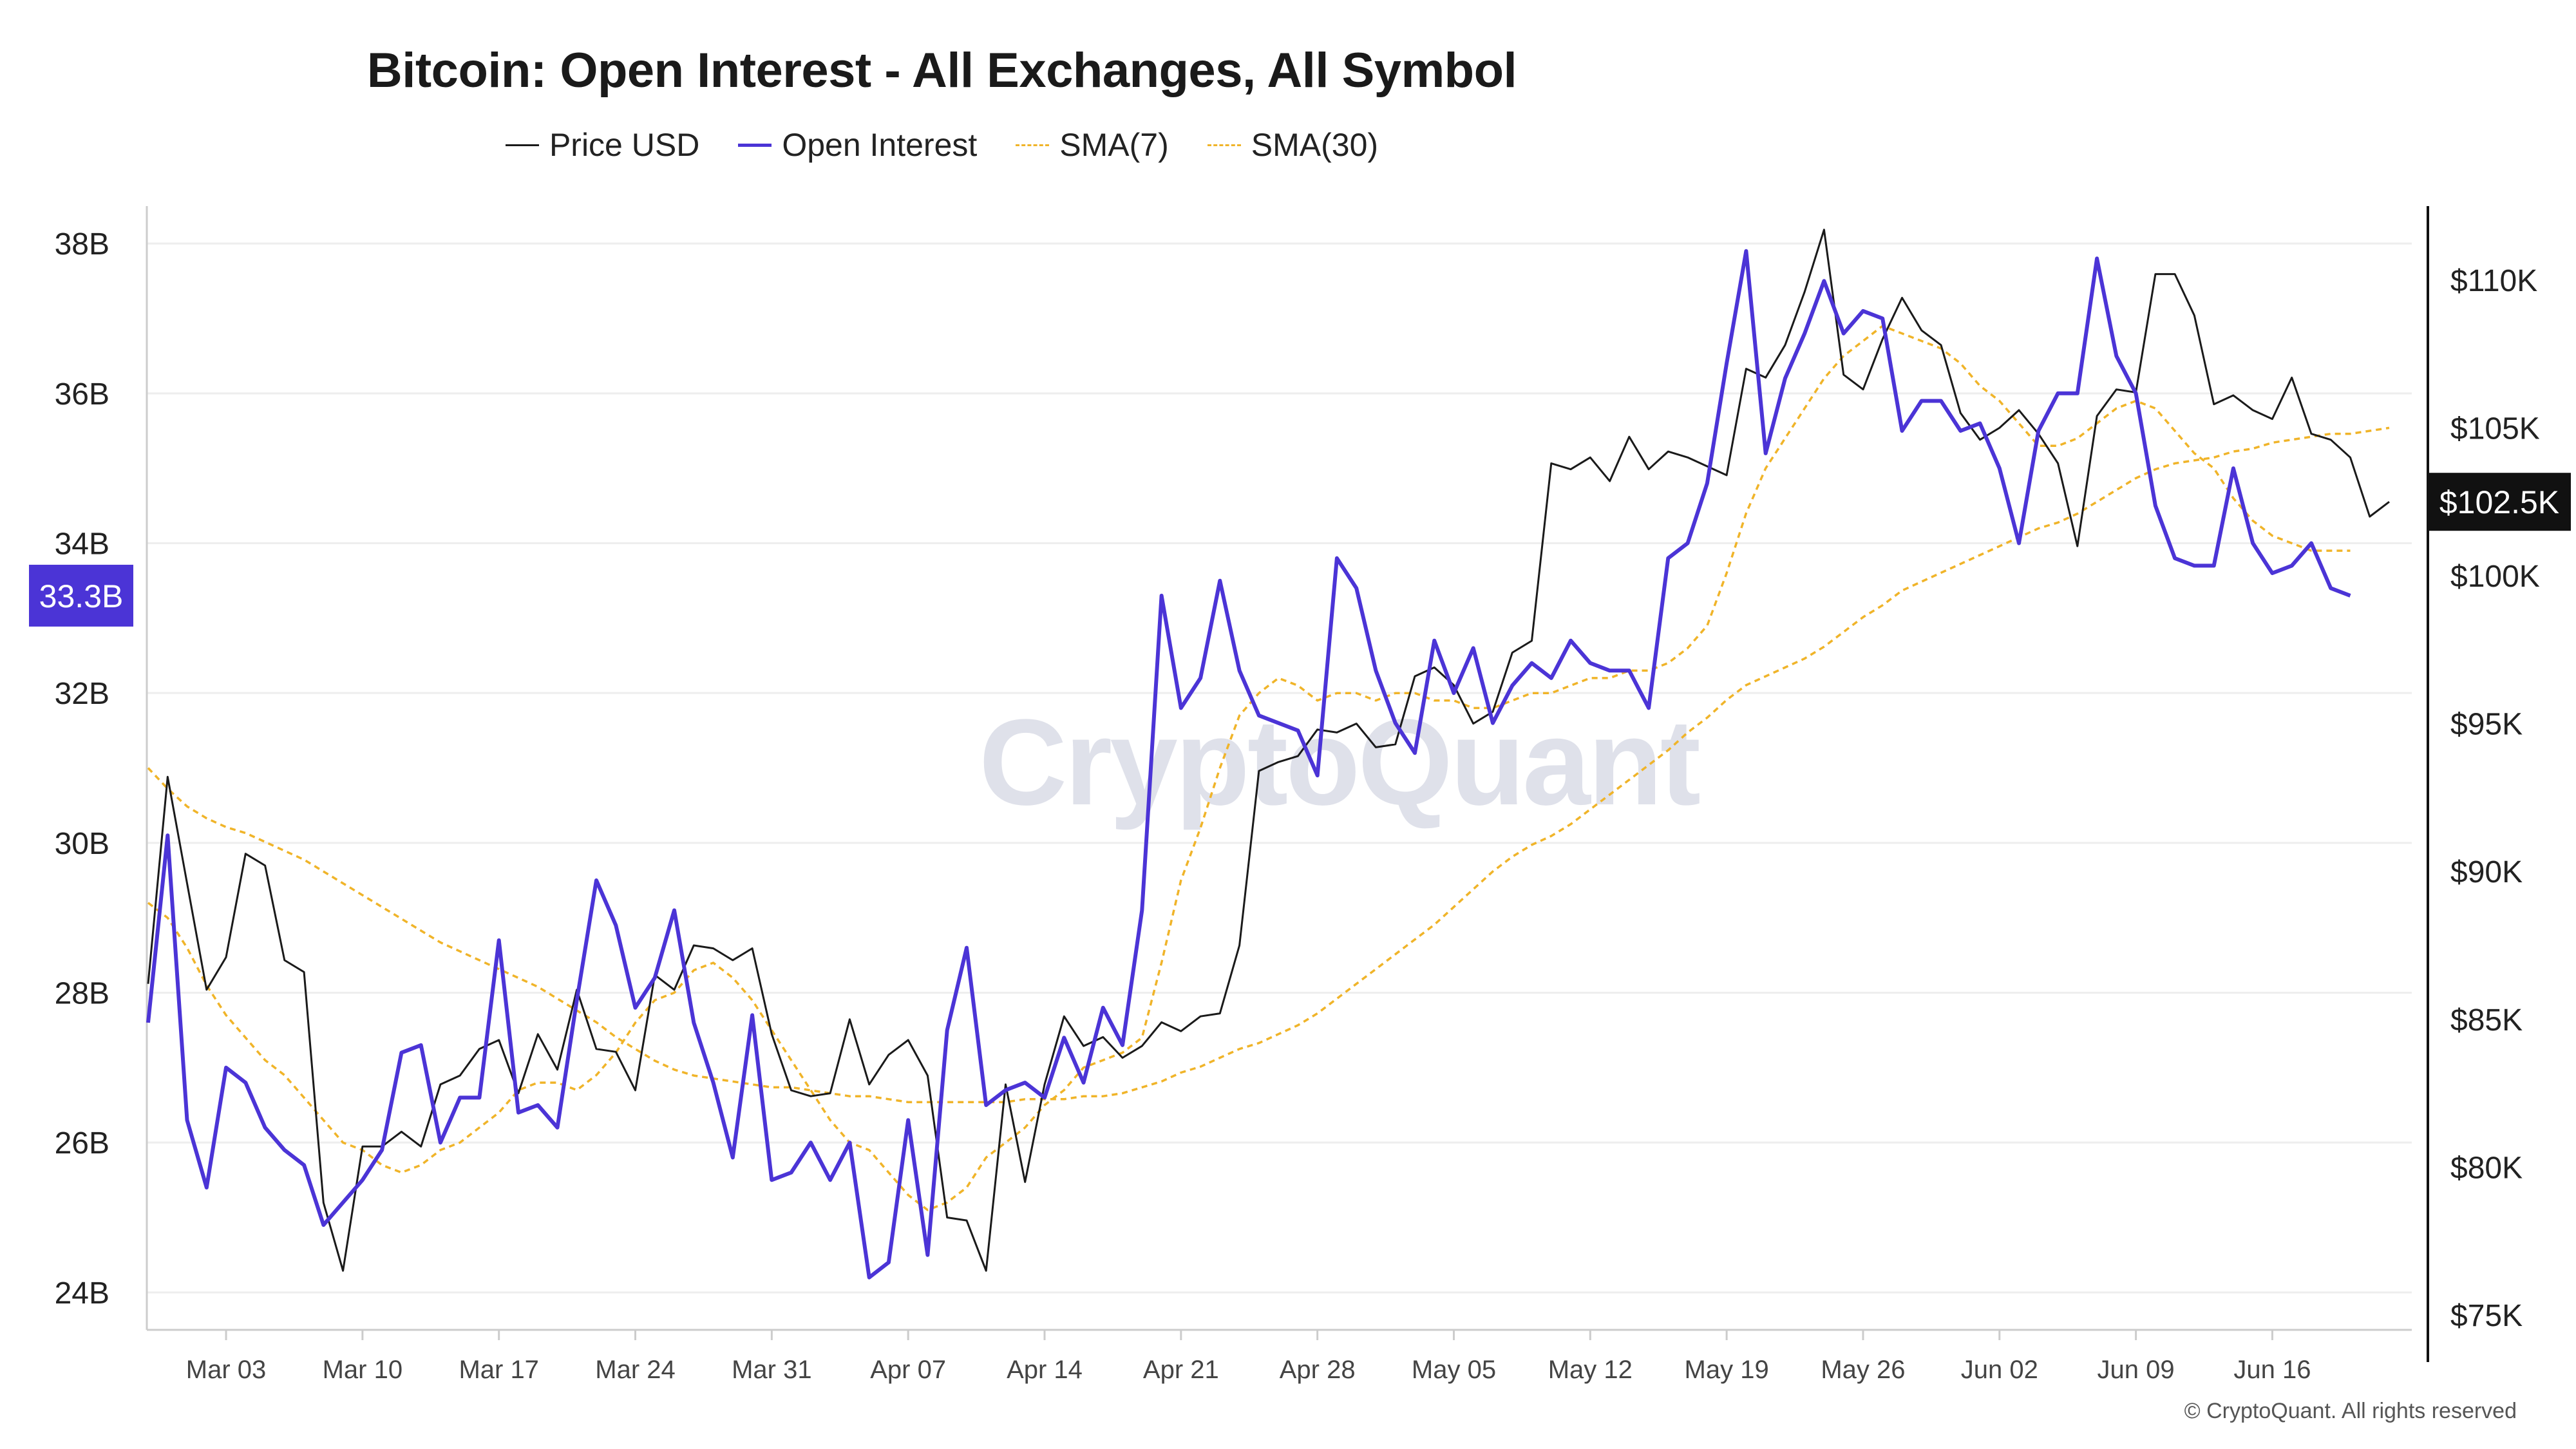 The image size is (2576, 1449). What do you see at coordinates (908, 1370) in the screenshot?
I see `x-tick-label: Apr 07` at bounding box center [908, 1370].